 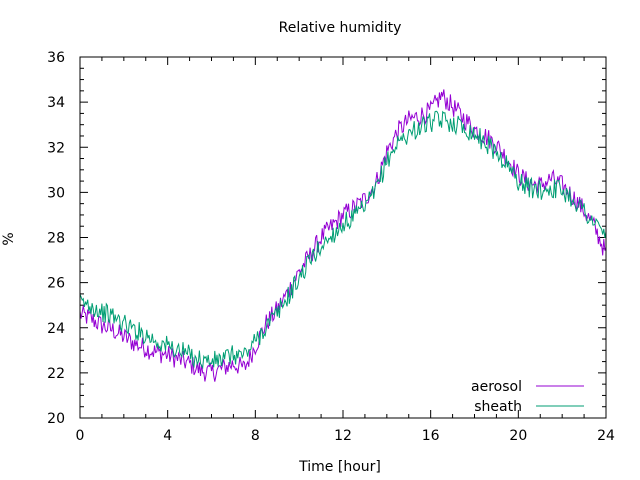 I want to click on x-tick-label: 24, so click(x=606, y=436).